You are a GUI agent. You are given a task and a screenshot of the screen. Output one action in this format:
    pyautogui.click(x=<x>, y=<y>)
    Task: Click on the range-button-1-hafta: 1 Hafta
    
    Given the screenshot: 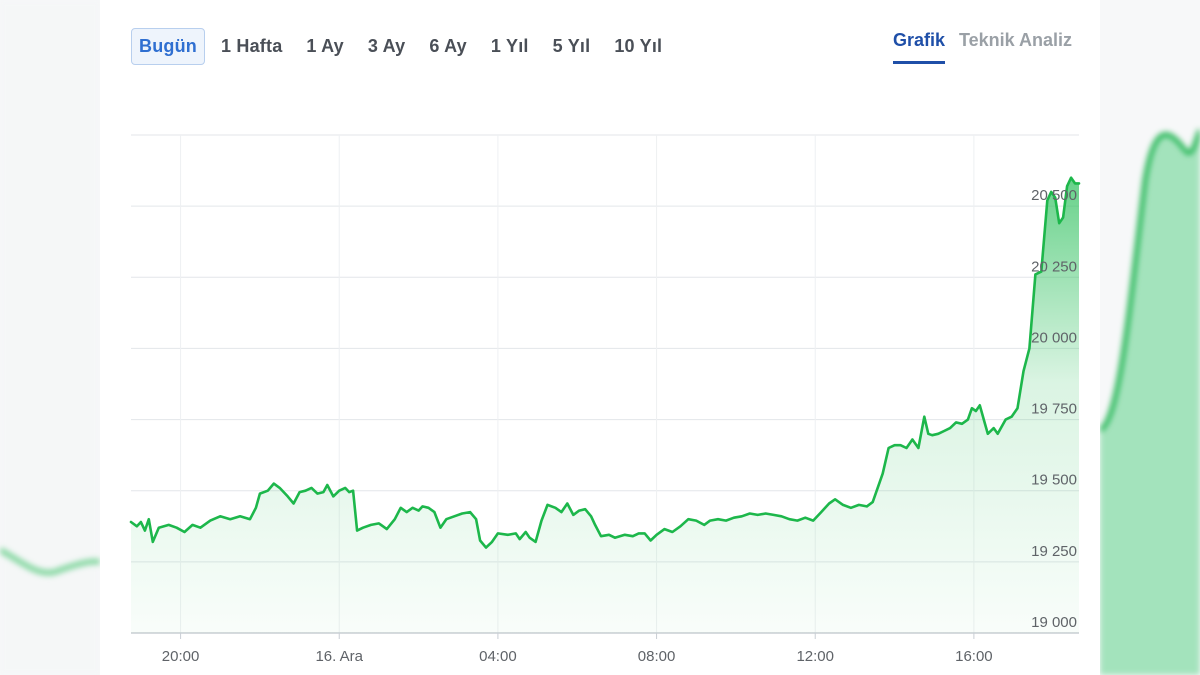 What is the action you would take?
    pyautogui.click(x=251, y=46)
    